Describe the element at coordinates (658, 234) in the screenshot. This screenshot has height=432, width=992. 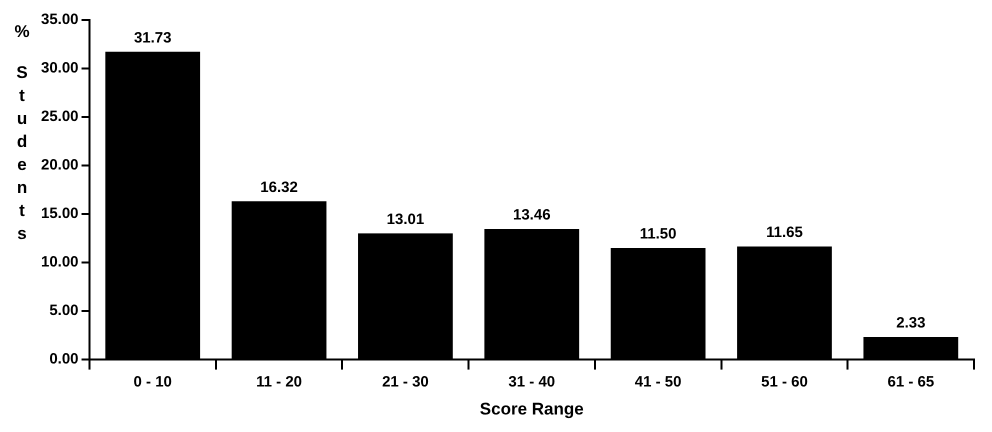
I see `data-label: 11.50` at that location.